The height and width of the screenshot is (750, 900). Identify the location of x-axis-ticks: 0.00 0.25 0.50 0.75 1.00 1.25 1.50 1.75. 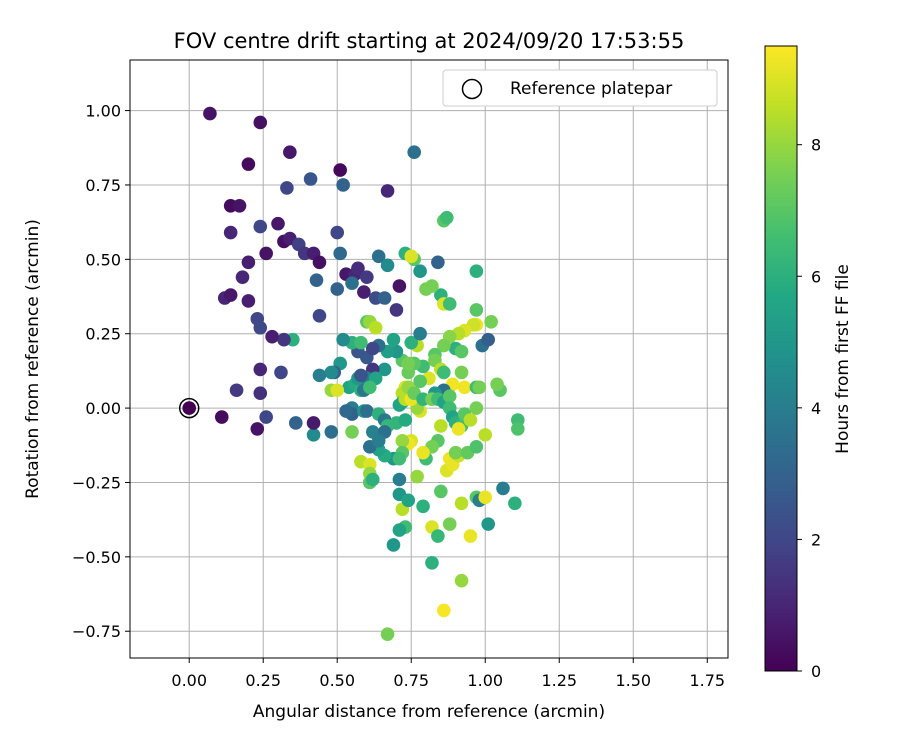
(448, 674).